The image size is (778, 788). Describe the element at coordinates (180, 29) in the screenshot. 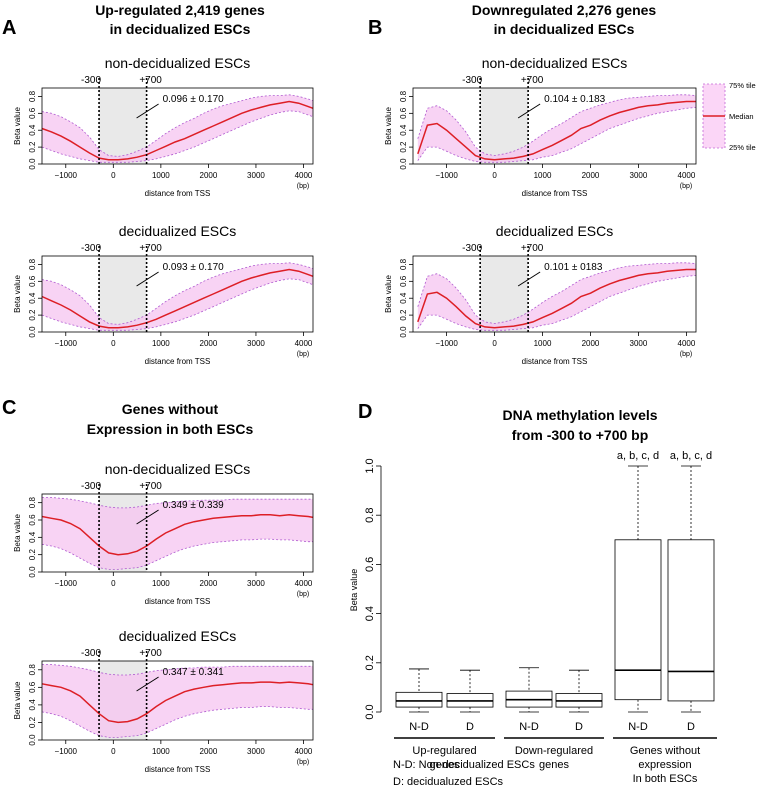

I see `panel-a-title-line2: in decidualized ESCs` at that location.